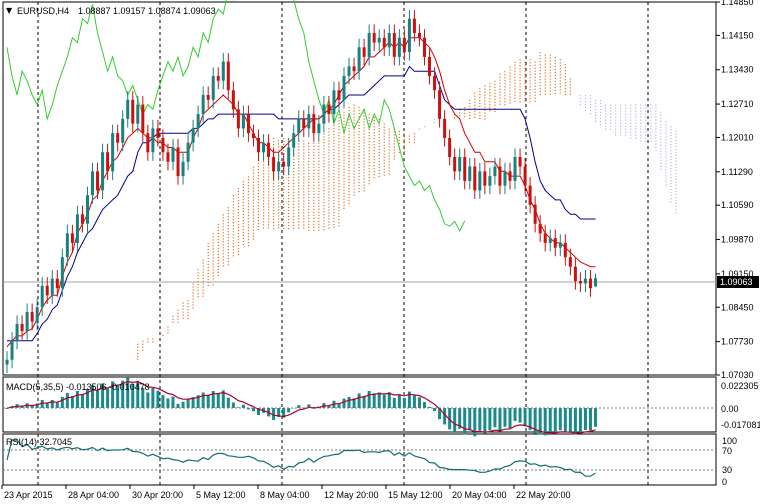 This screenshot has width=760, height=504. I want to click on macd-panel-frame, so click(359, 404).